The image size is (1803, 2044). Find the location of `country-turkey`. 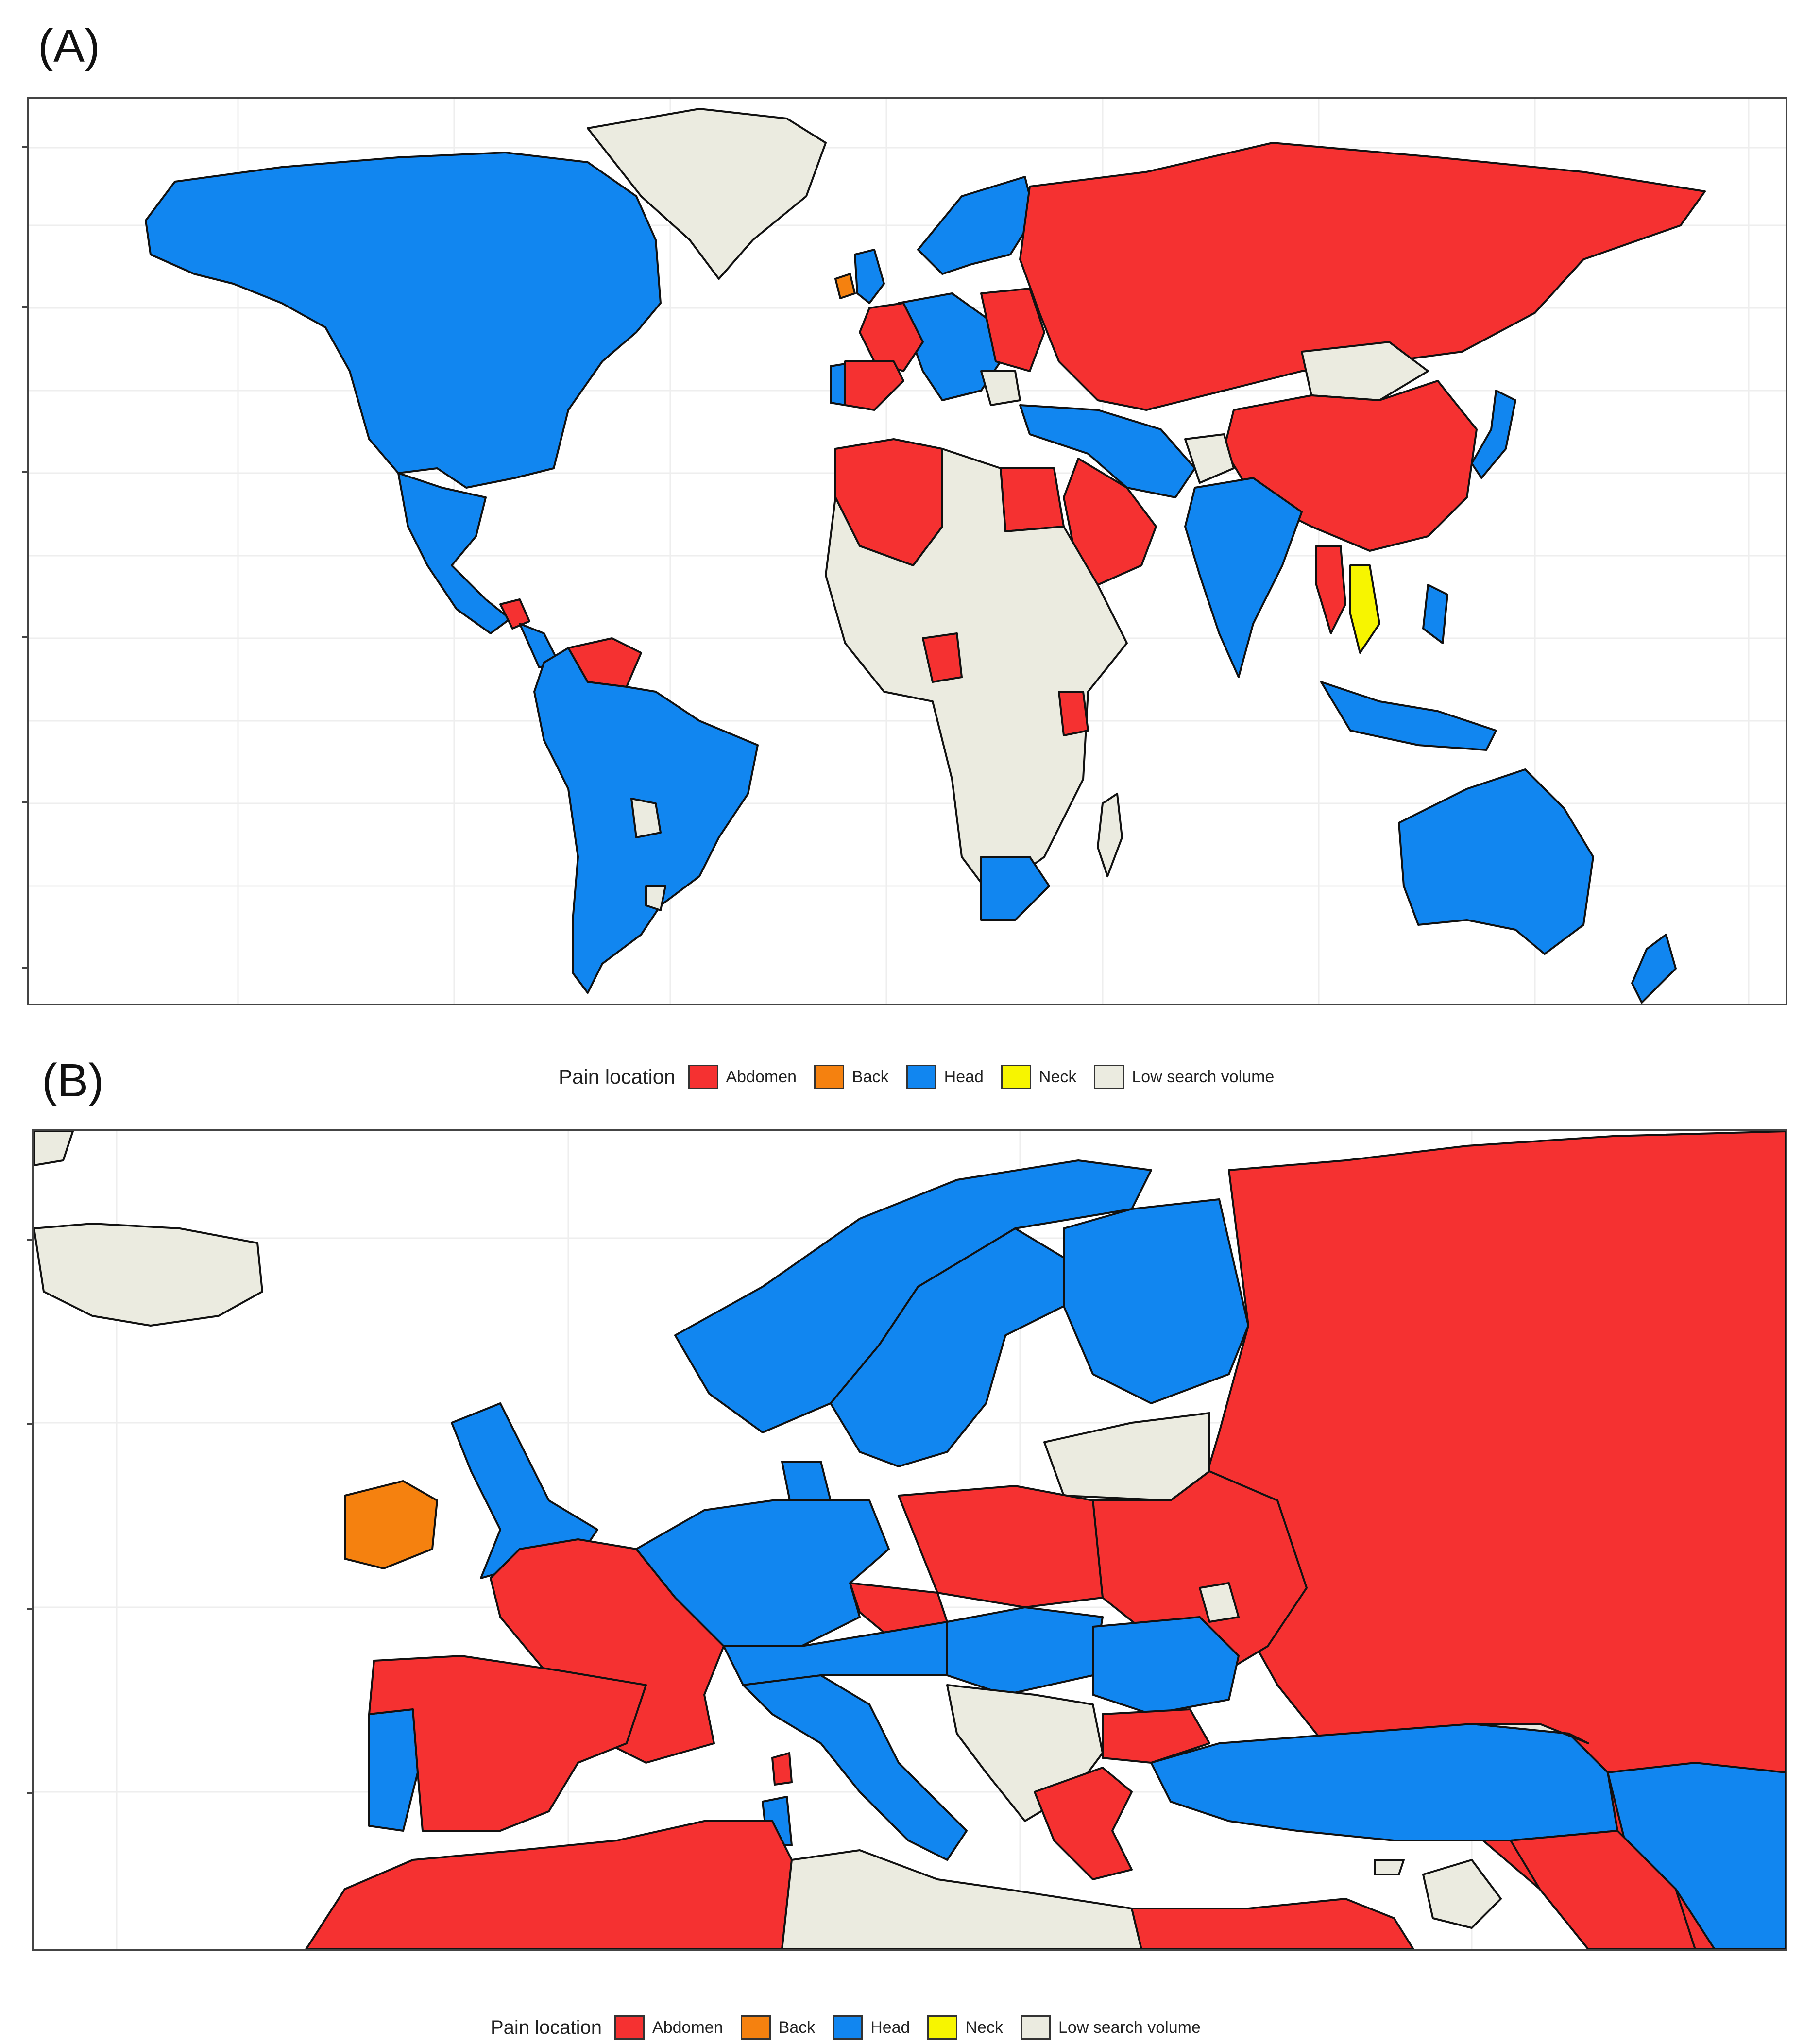

country-turkey is located at coordinates (1384, 1782).